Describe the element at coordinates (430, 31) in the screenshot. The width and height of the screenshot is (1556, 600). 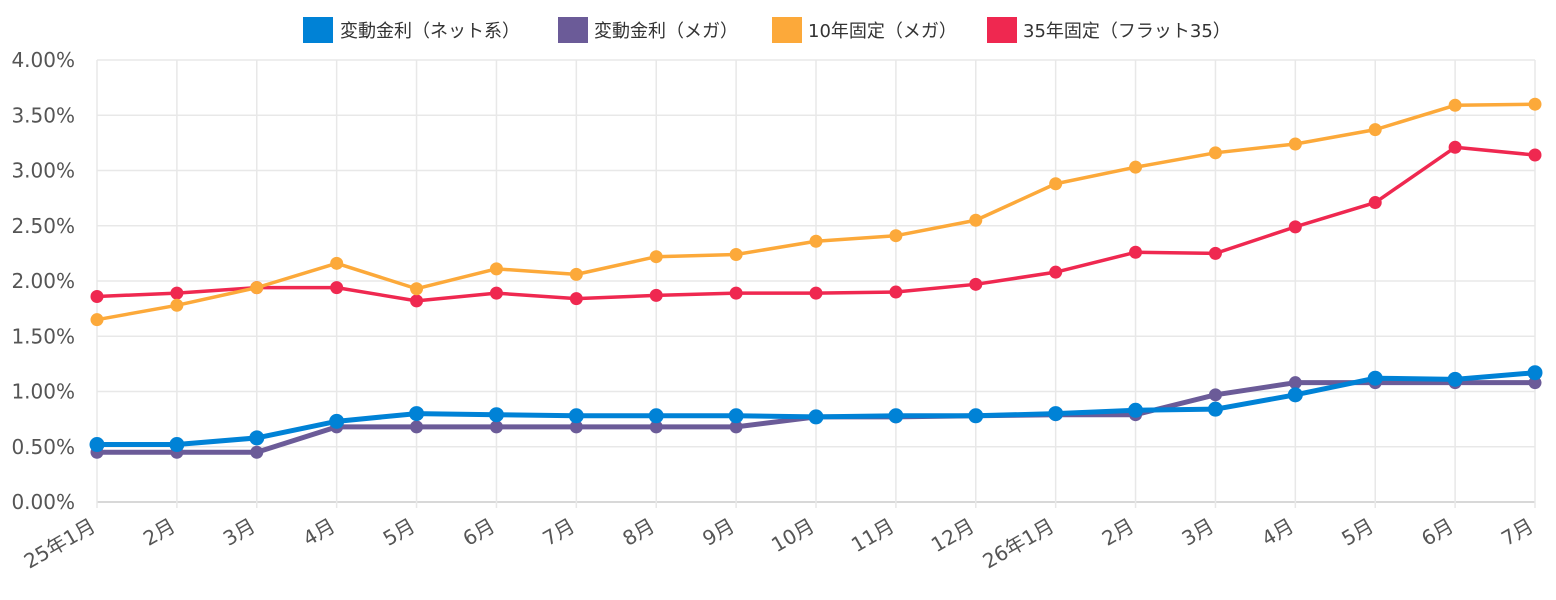
I see `legend-label: 変動金利（ネット系）` at that location.